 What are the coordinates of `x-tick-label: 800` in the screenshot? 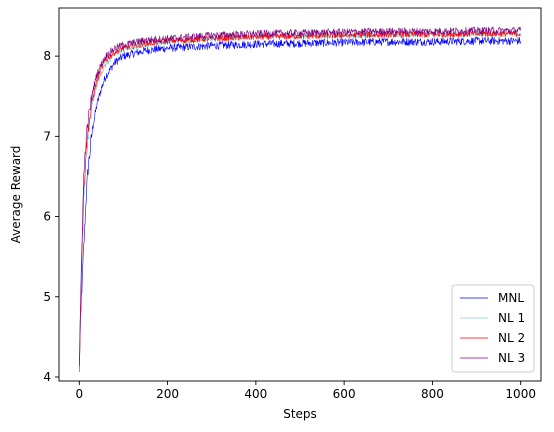 It's located at (432, 394).